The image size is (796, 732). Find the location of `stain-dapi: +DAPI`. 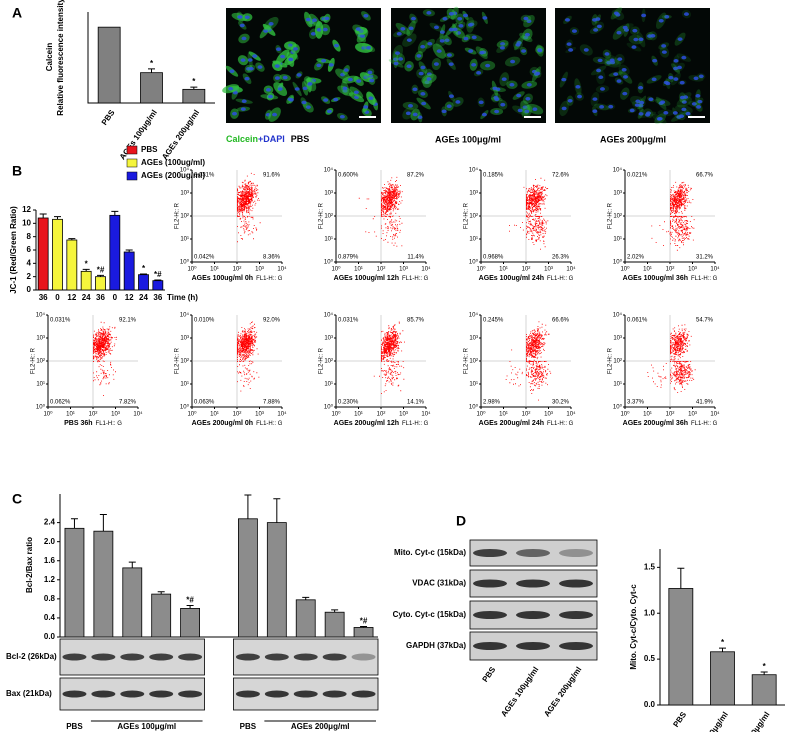

stain-dapi: +DAPI is located at coordinates (271, 139).